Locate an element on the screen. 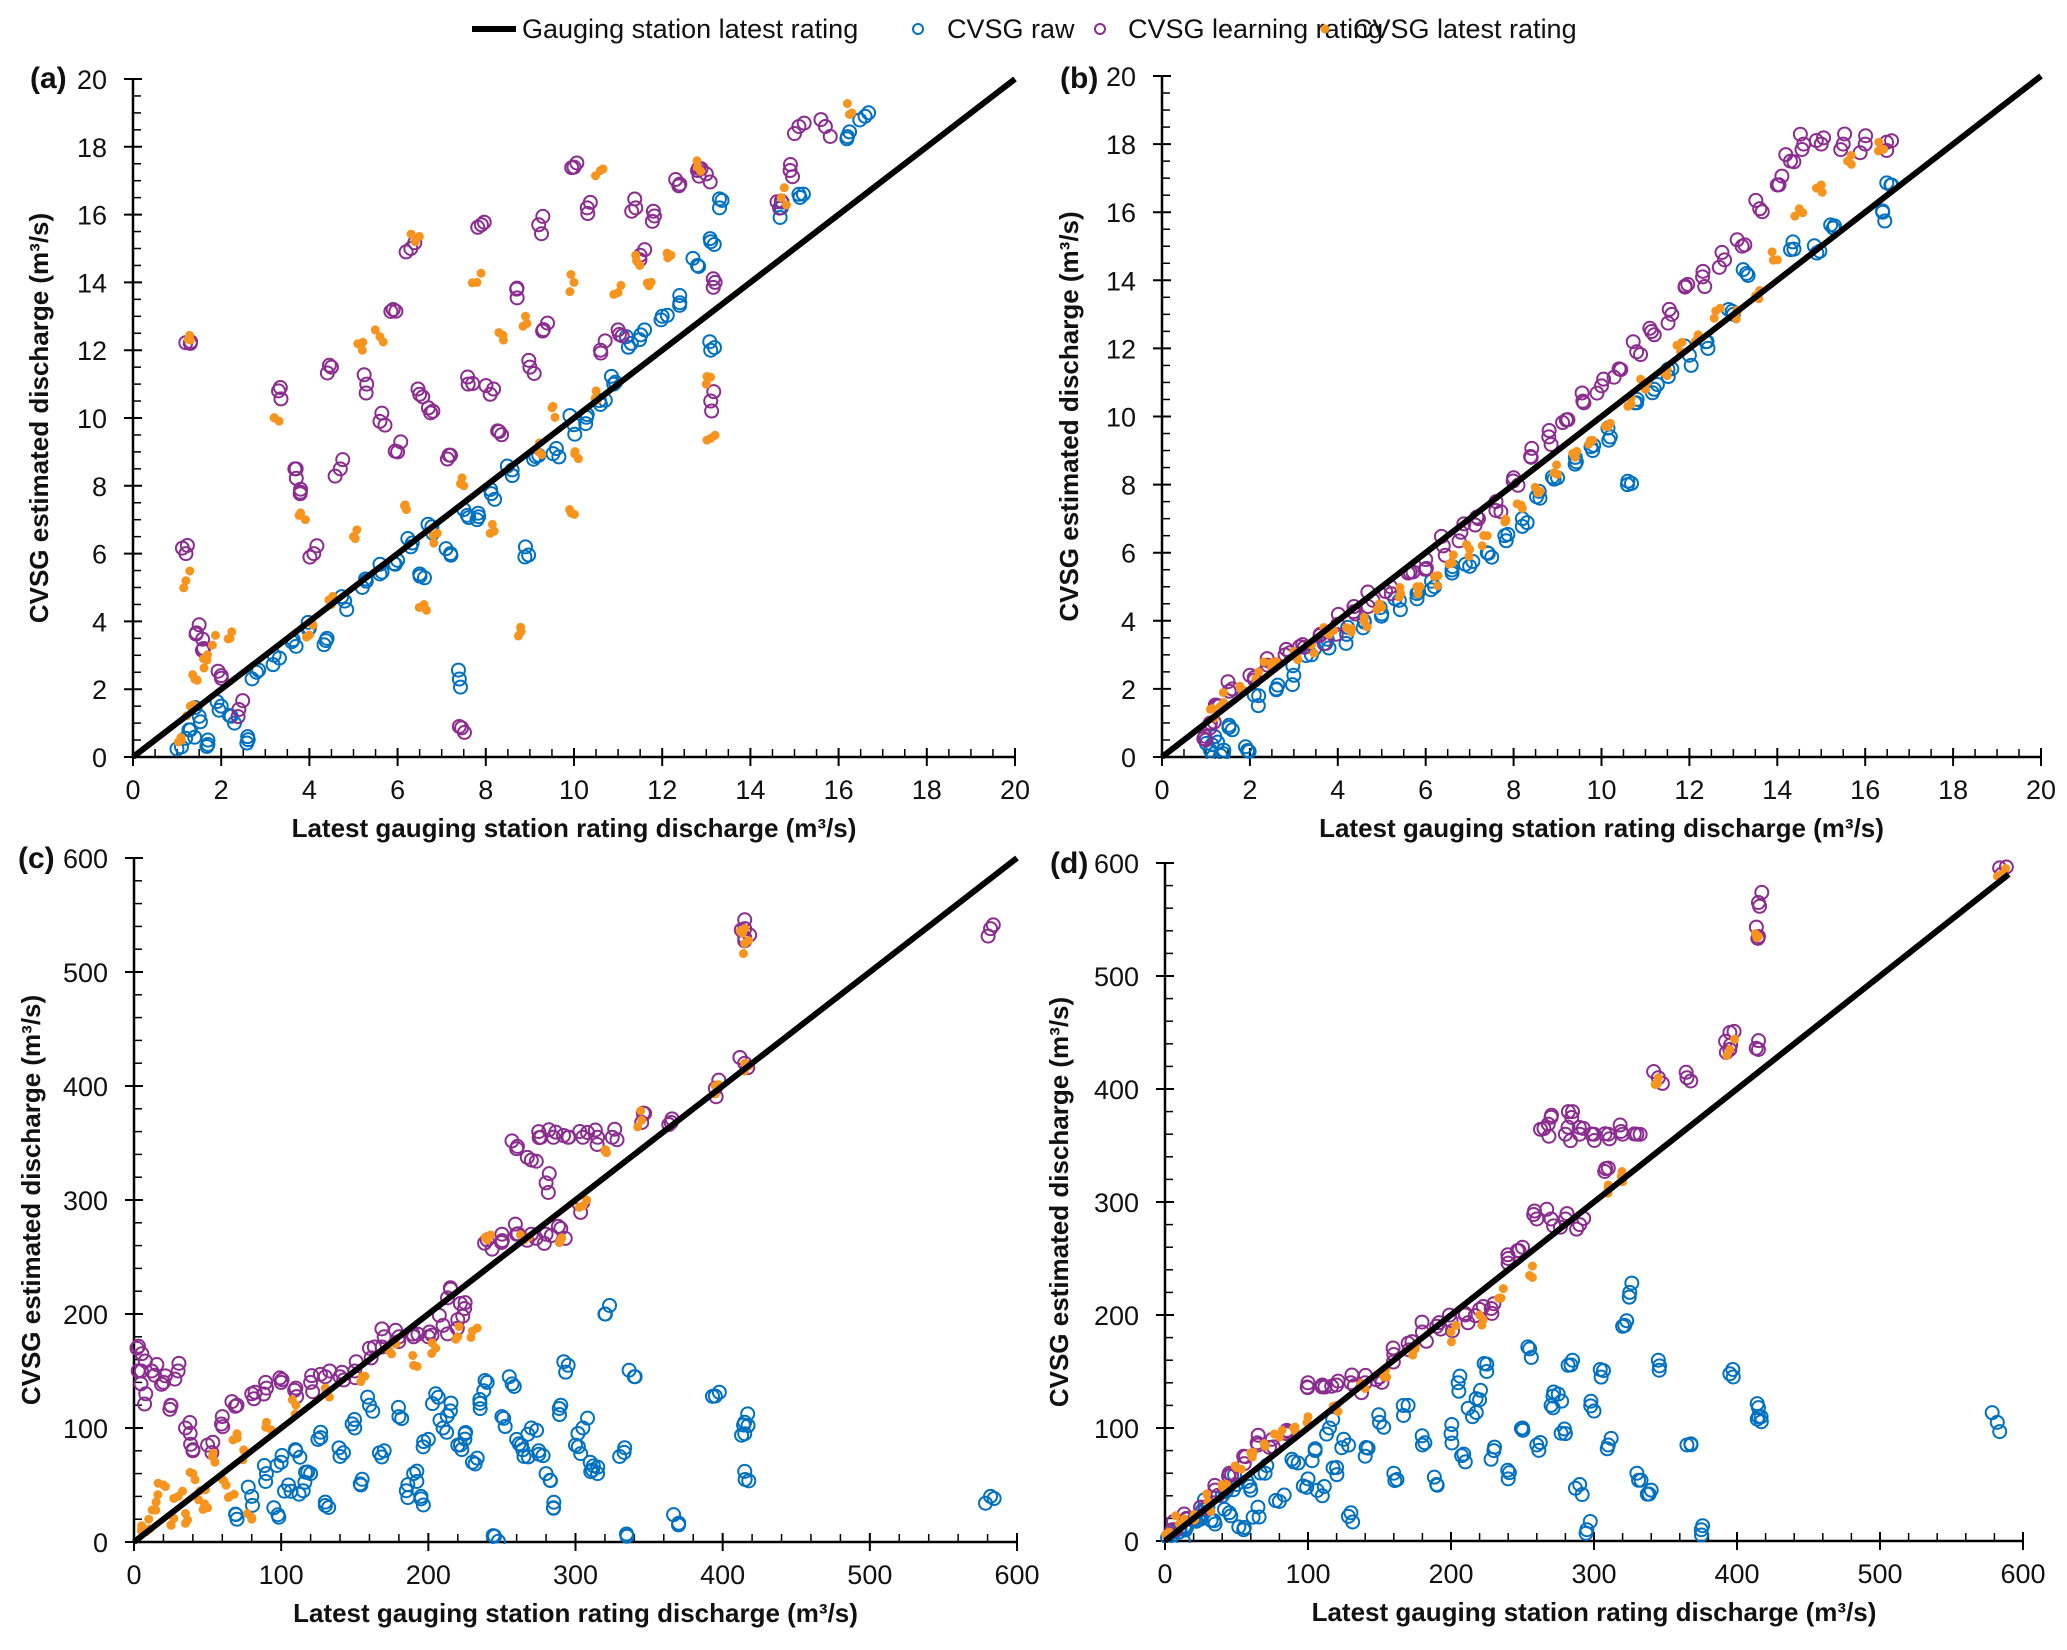 This screenshot has height=1650, width=2067. y-axis-title: CVSG estimated discharge (m³/s) is located at coordinates (39, 418).